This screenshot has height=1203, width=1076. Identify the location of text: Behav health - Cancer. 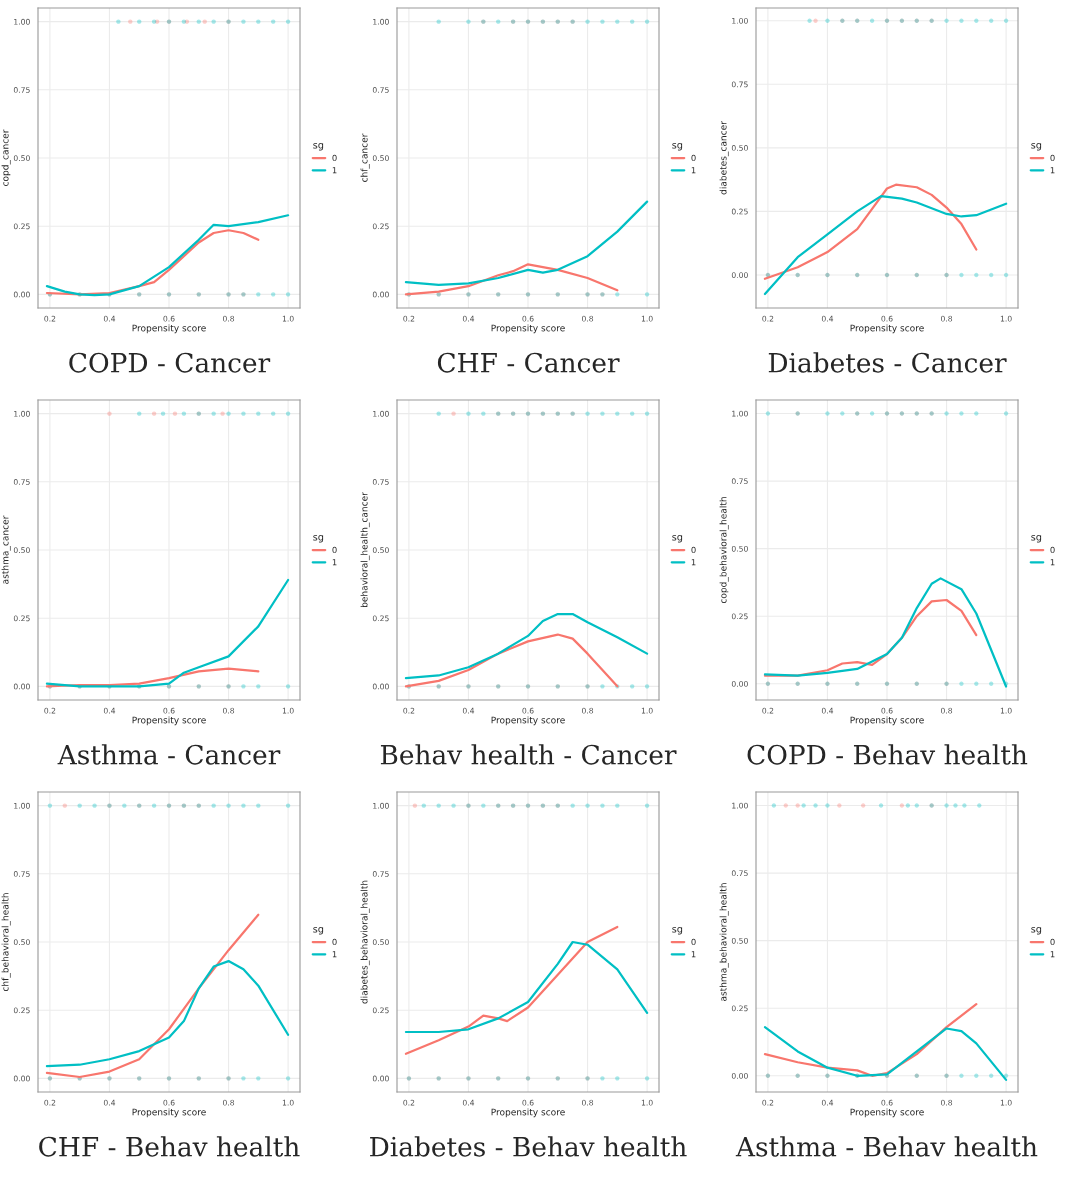
(528, 754).